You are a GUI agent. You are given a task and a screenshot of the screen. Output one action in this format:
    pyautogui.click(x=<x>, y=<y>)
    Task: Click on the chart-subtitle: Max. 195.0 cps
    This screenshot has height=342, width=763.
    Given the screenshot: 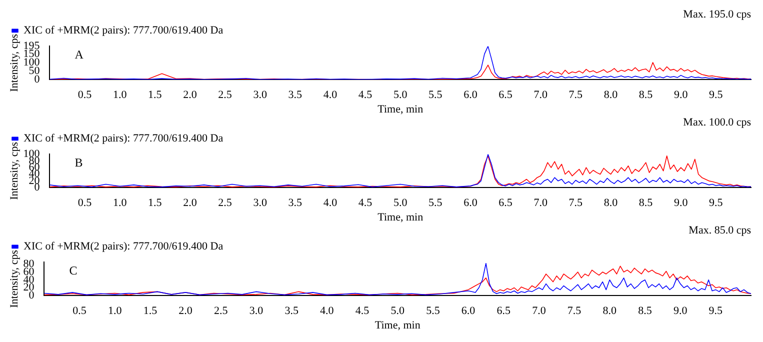 What is the action you would take?
    pyautogui.click(x=717, y=14)
    